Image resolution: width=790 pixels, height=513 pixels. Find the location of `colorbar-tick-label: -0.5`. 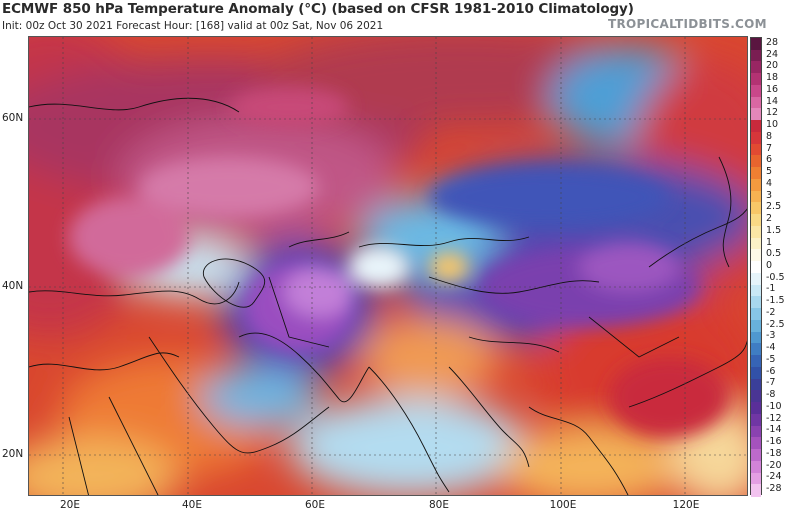

colorbar-tick-label: -0.5 is located at coordinates (775, 277).